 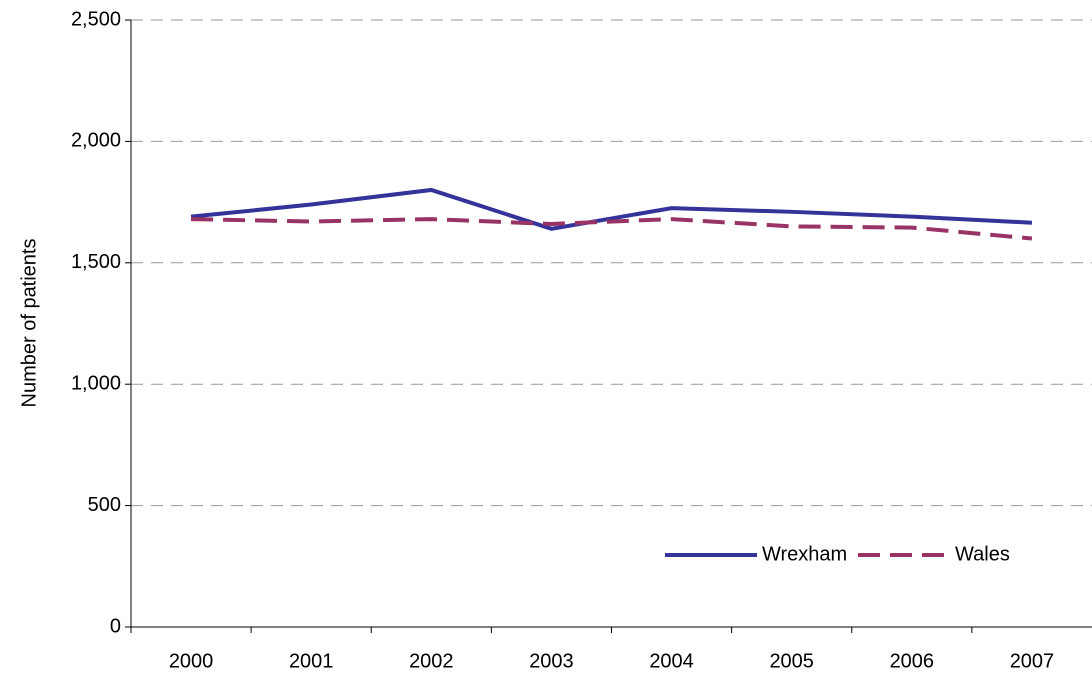 What do you see at coordinates (29, 323) in the screenshot?
I see `y-axis-title: Number of patients` at bounding box center [29, 323].